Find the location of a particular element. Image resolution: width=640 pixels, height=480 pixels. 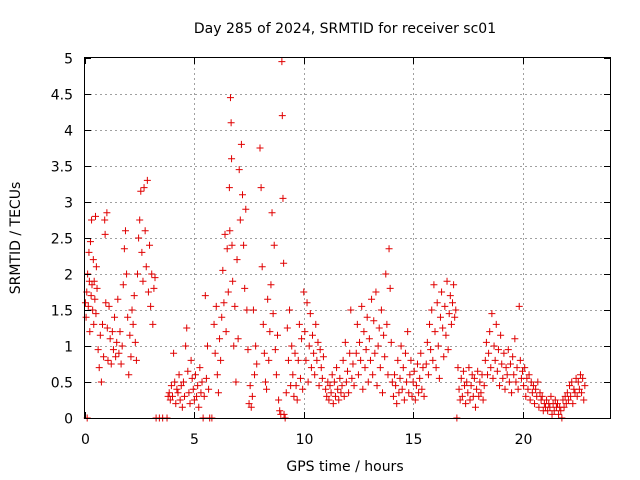

y-tick-label: 5 is located at coordinates (68, 60).